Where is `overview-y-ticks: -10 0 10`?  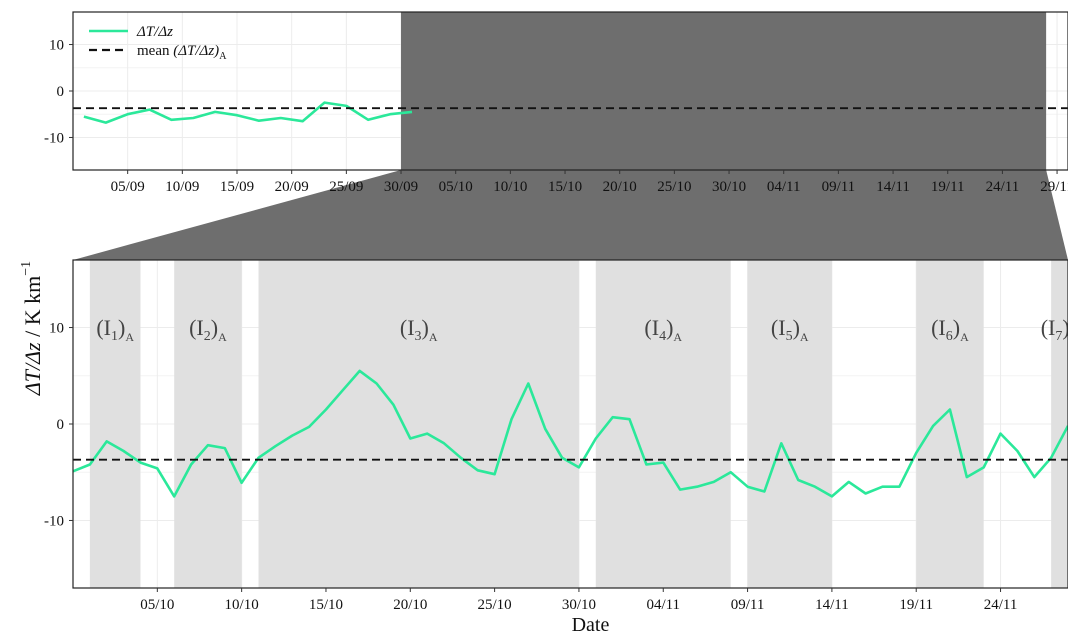 overview-y-ticks: -10 0 10 is located at coordinates (58, 92).